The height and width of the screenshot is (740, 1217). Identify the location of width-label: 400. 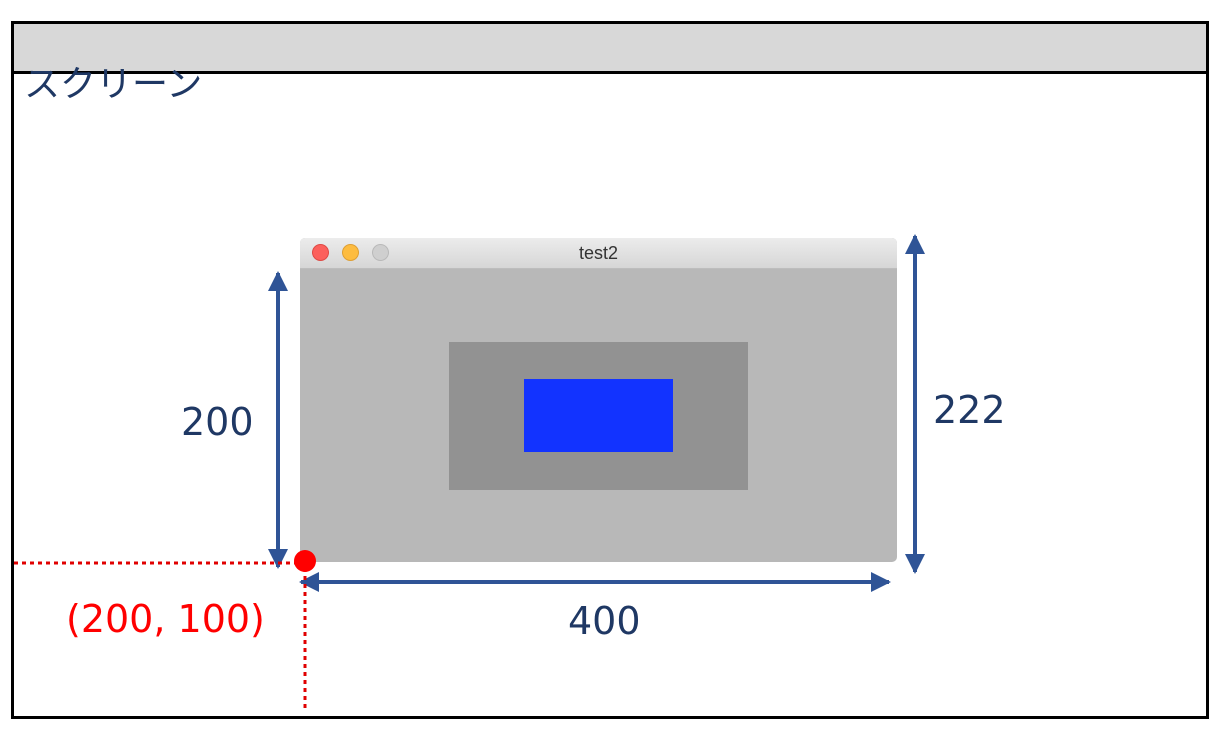
(604, 621).